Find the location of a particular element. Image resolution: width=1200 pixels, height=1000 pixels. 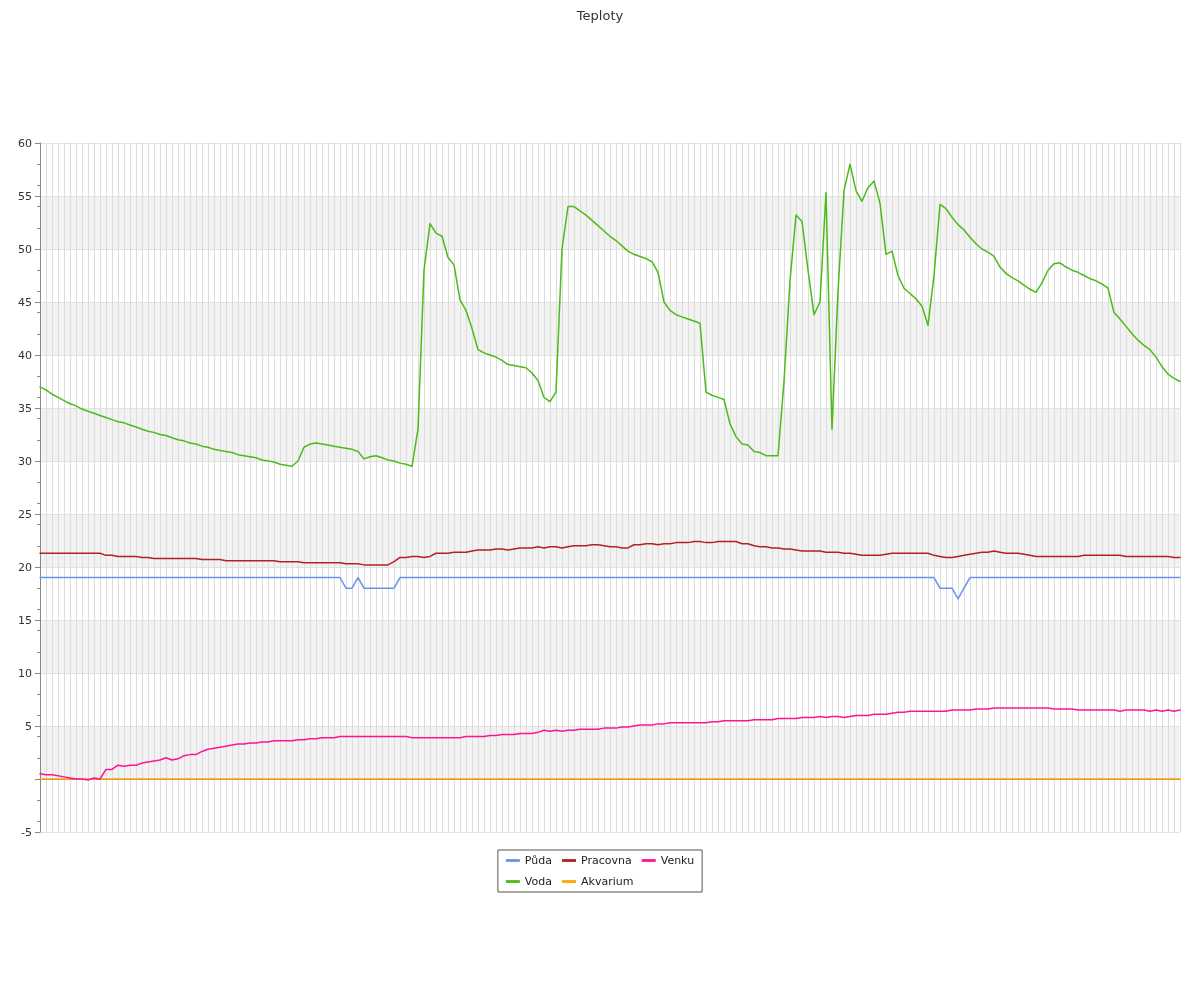

y-tick-label: 15 is located at coordinates (25, 620).